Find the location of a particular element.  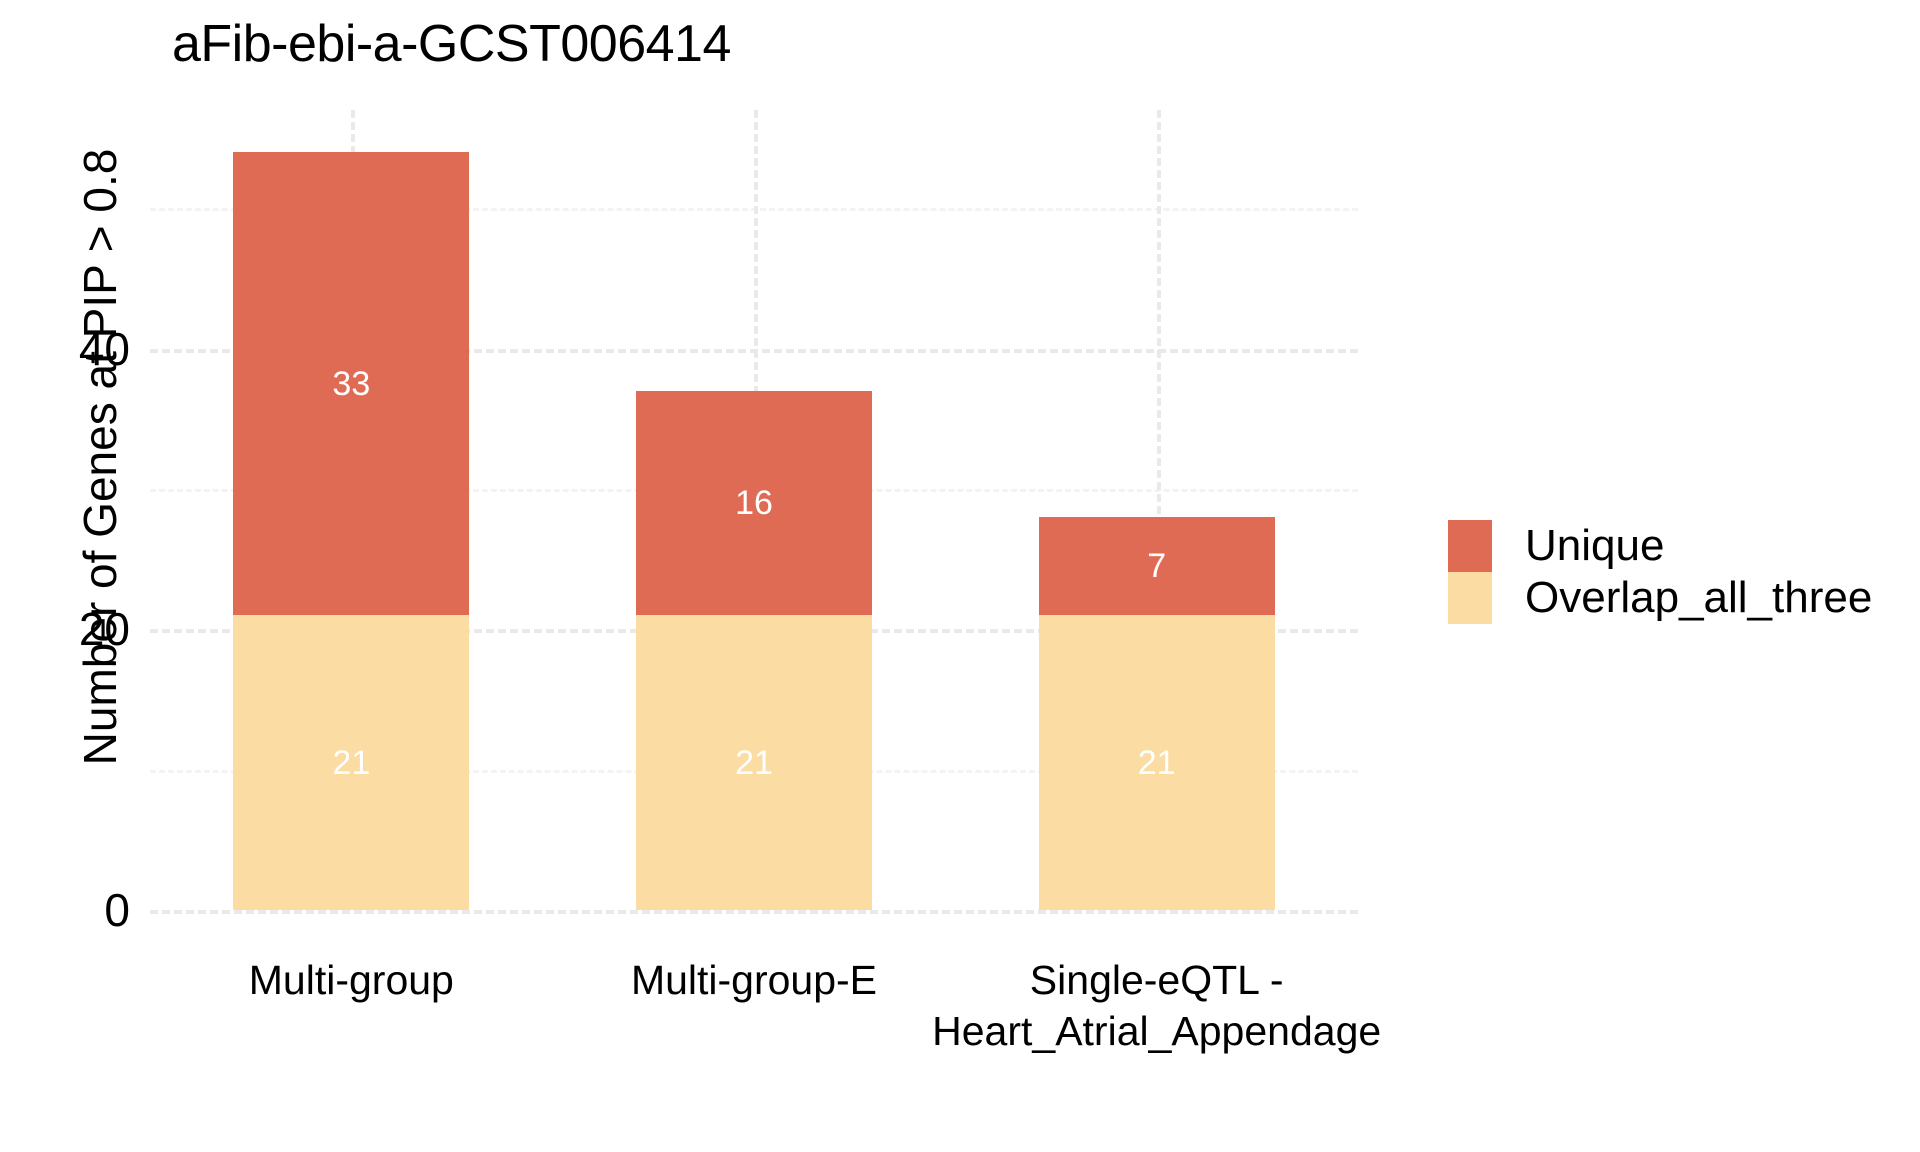

bar-group: 21 16 is located at coordinates (754, 510).